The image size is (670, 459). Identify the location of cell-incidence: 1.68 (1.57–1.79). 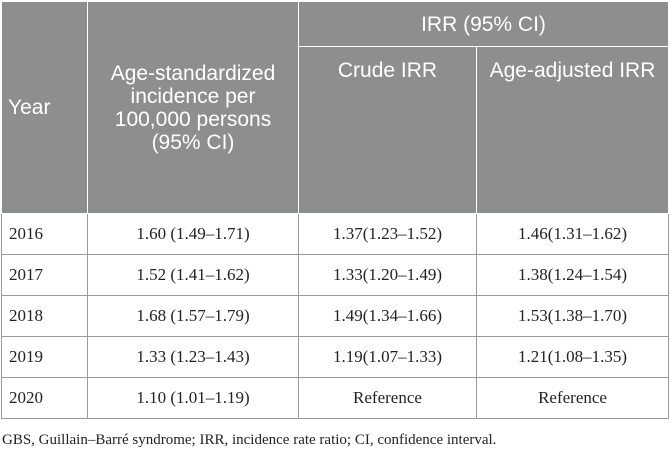
(193, 316).